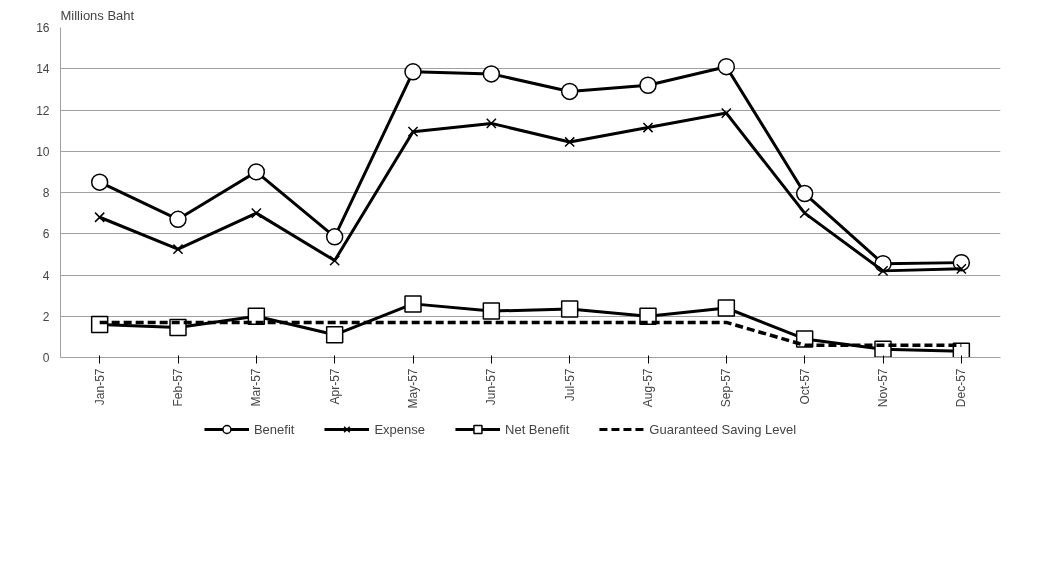 The width and height of the screenshot is (1064, 583). Describe the element at coordinates (804, 386) in the screenshot. I see `x-tick-label: Oct-57` at that location.